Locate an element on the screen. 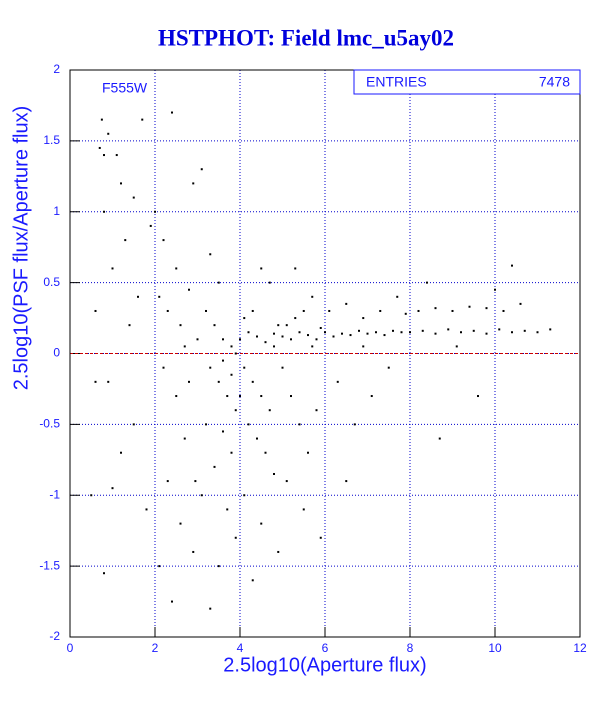  y-tick-label: 1 is located at coordinates (56, 211).